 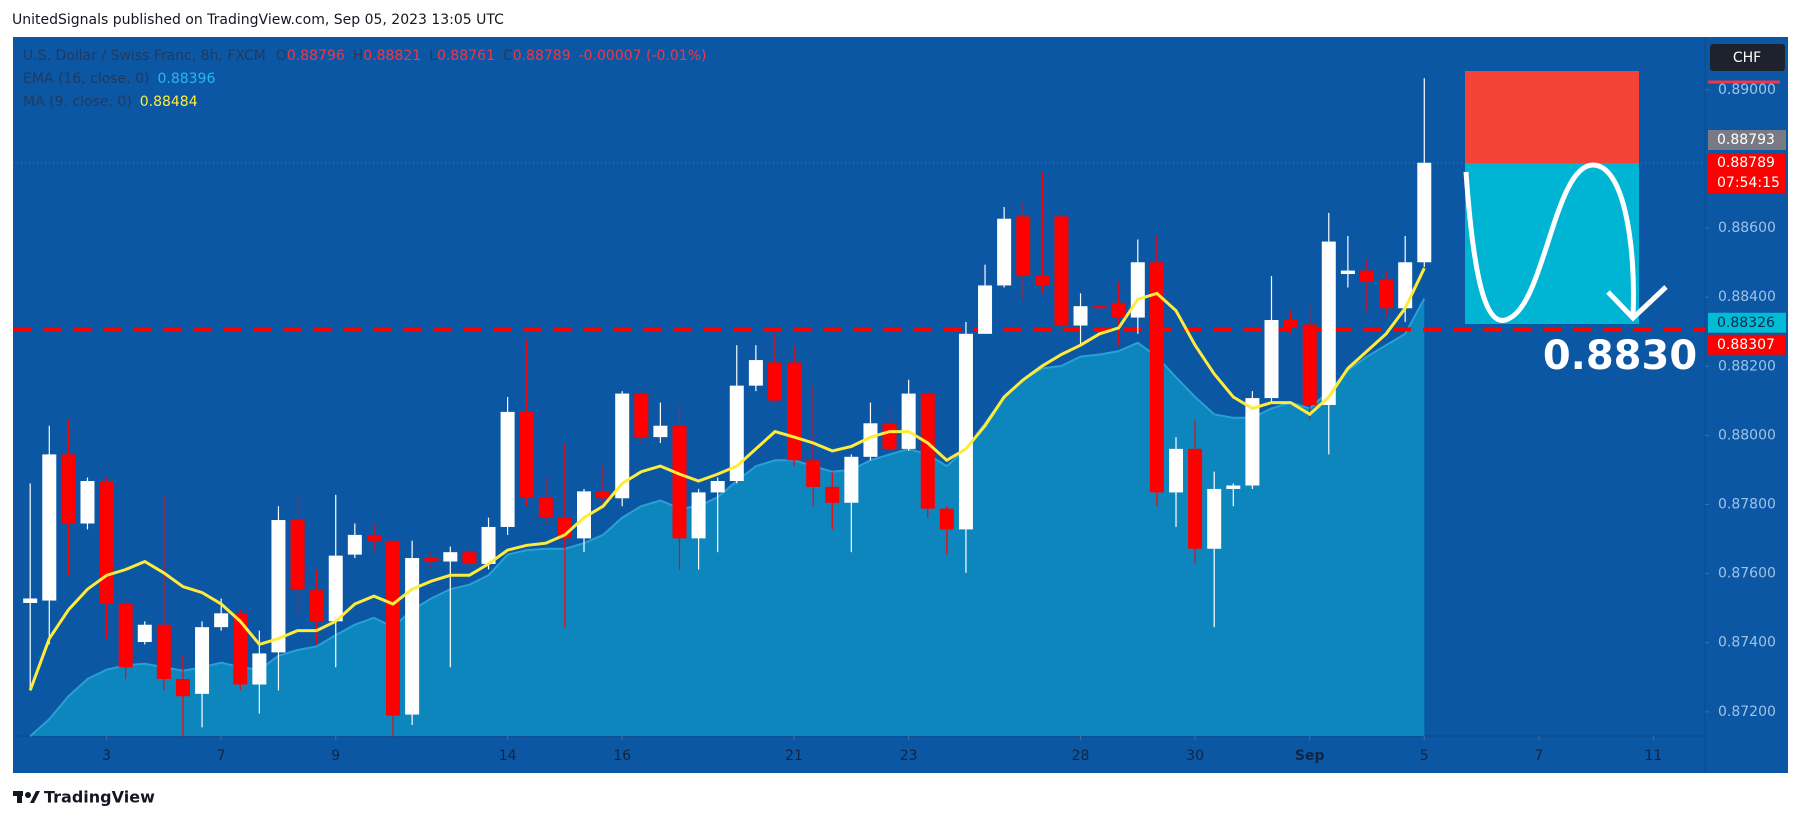 I want to click on last-price: 0.88789, so click(x=1746, y=163).